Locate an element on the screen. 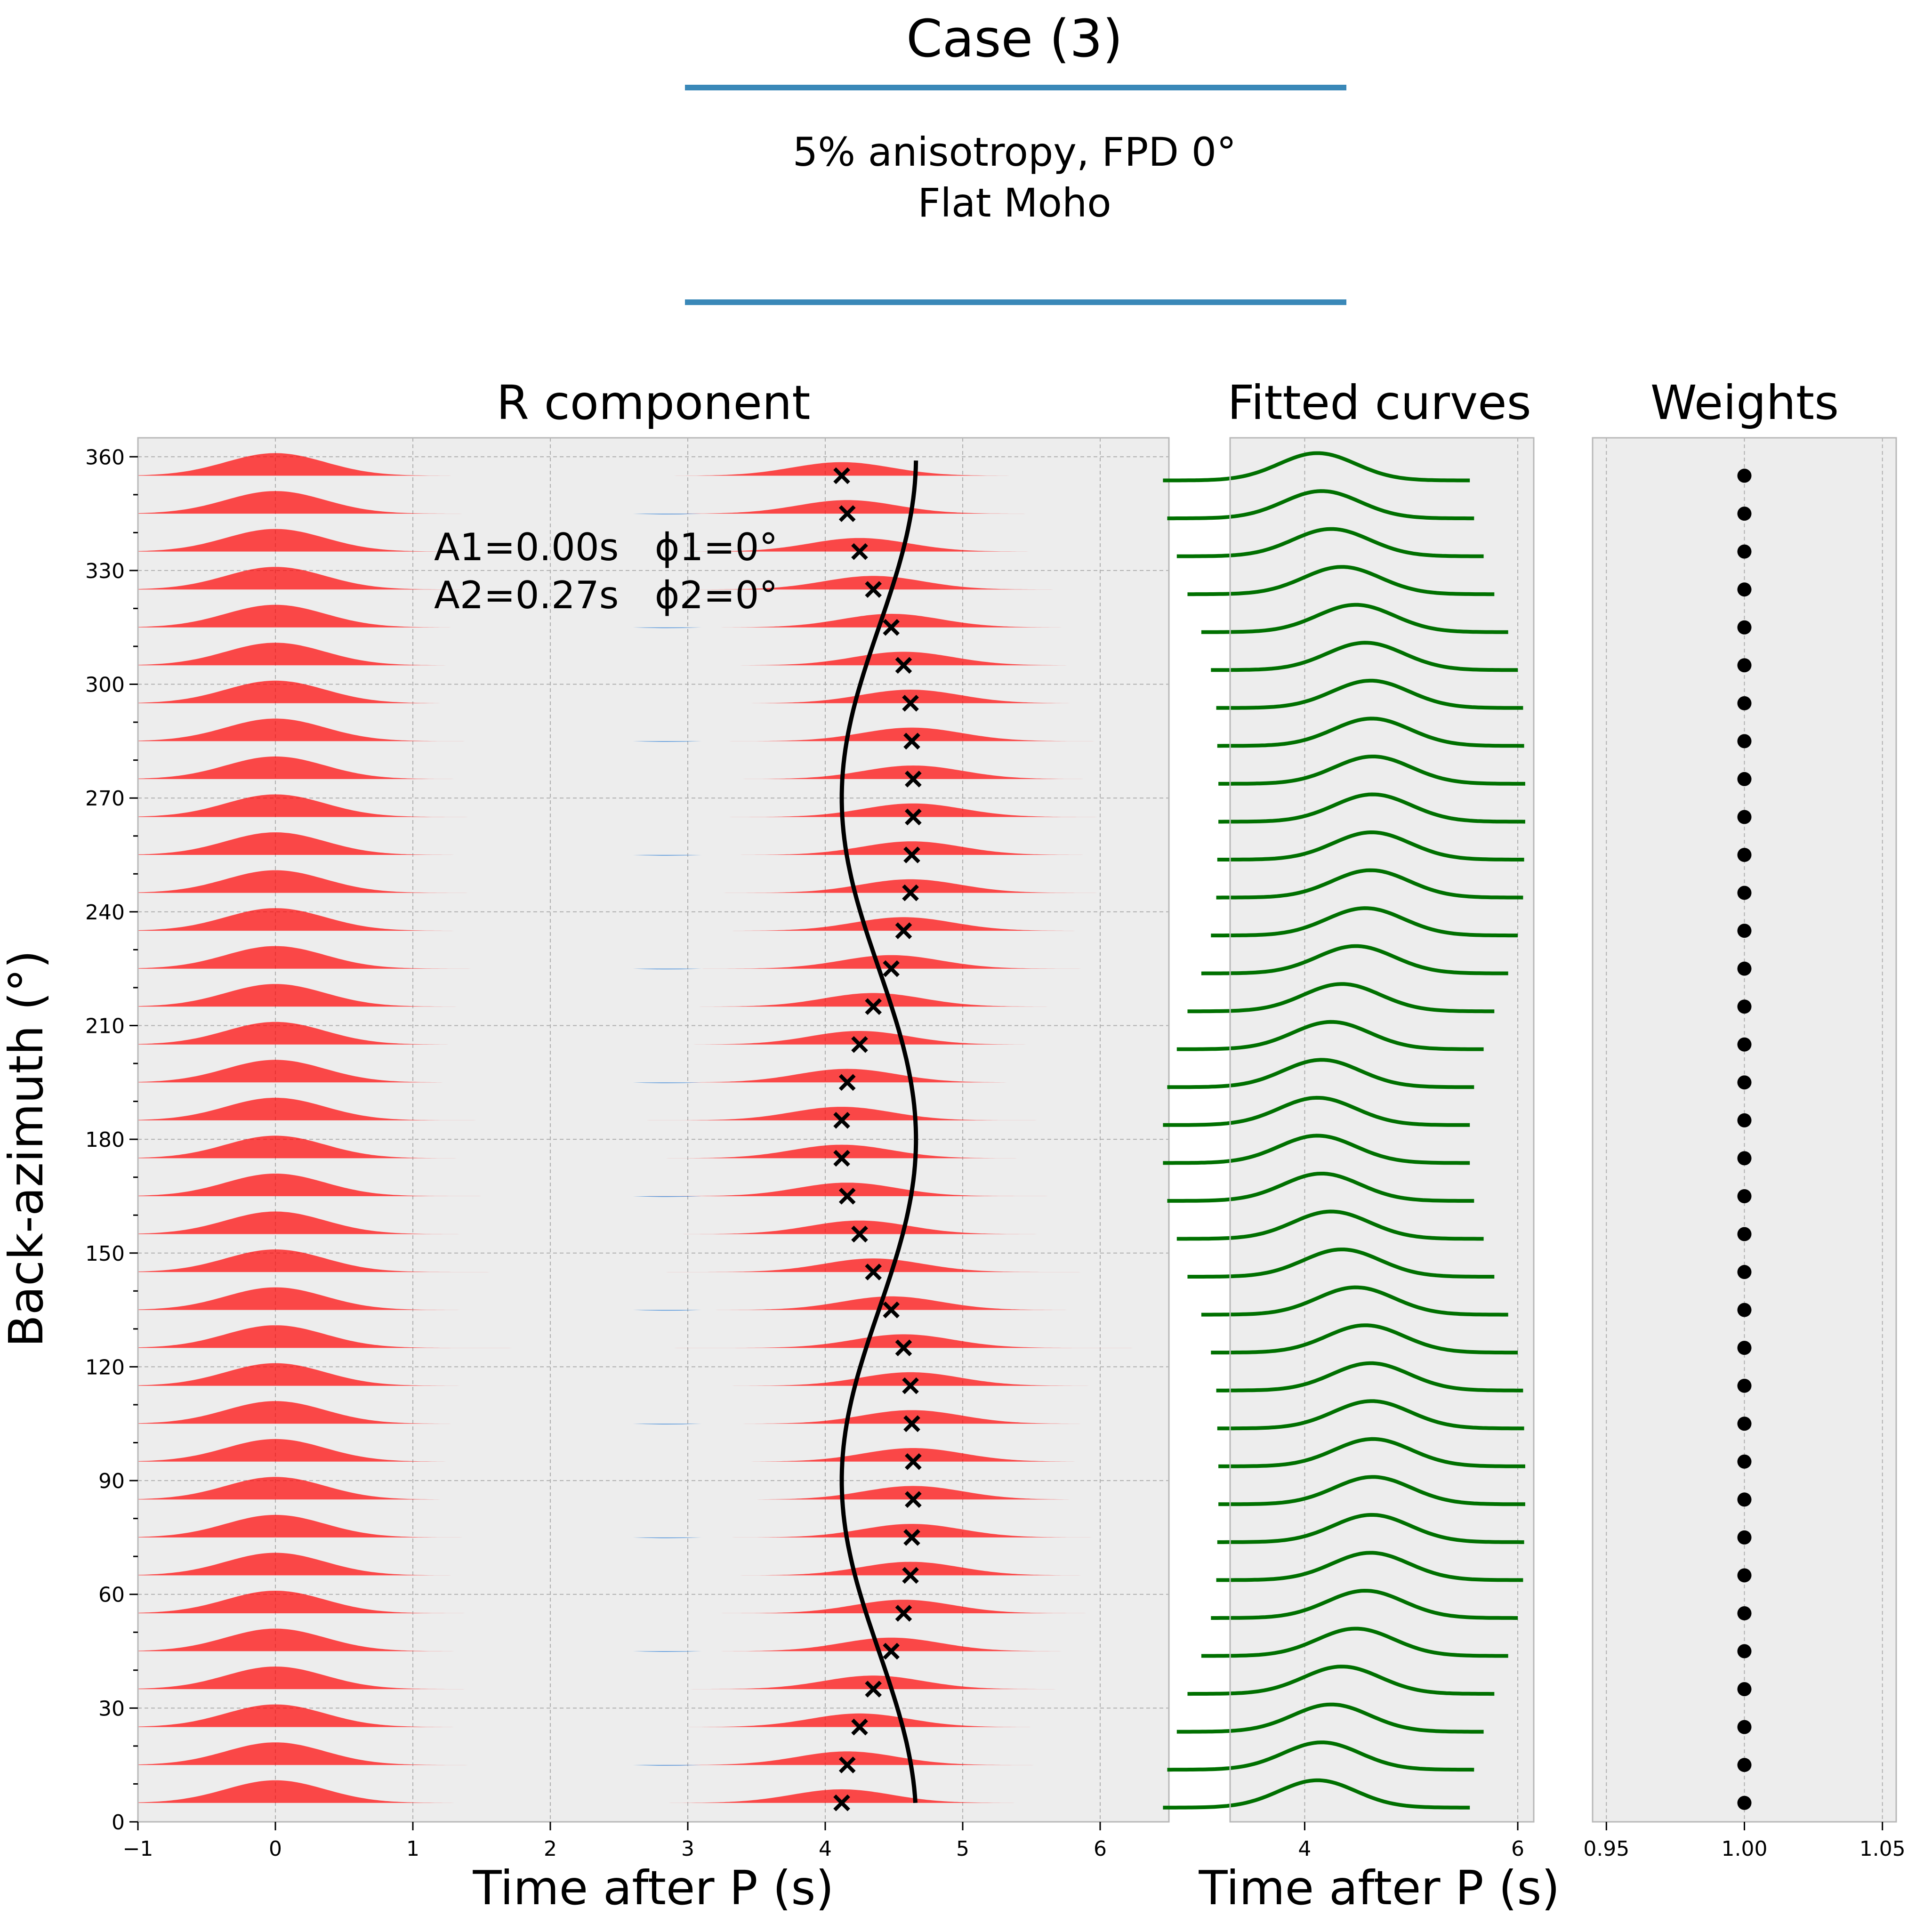  r-component-ytick-label: 210 is located at coordinates (105, 1026).